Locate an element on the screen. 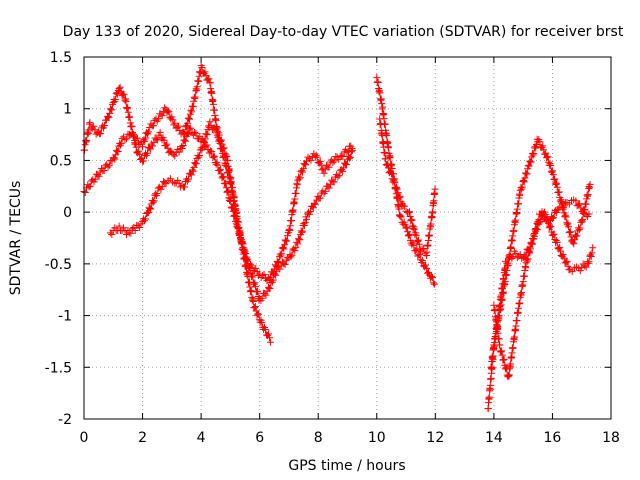  series-track-c is located at coordinates (190, 232).